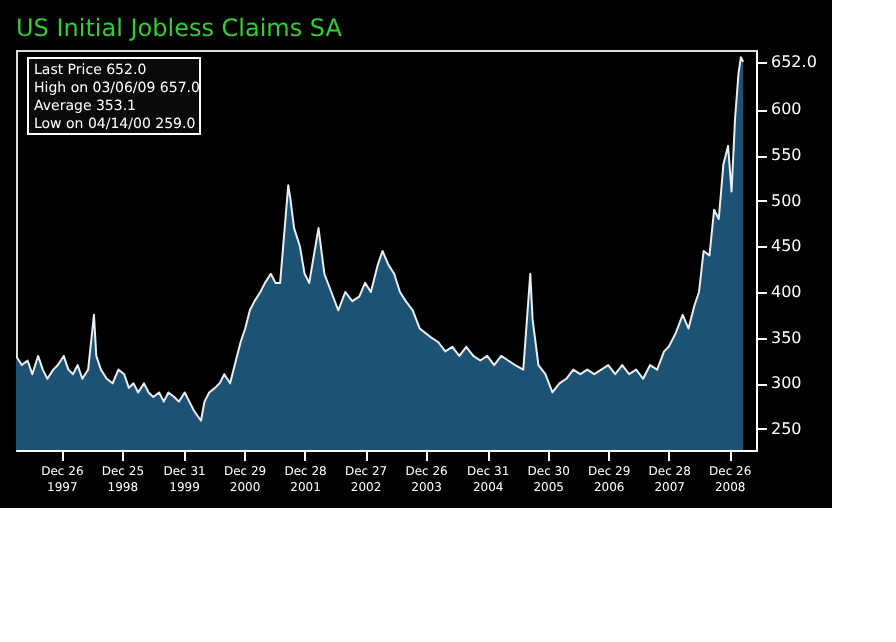 The image size is (896, 642). Describe the element at coordinates (786, 109) in the screenshot. I see `y-tick-label: 600` at that location.